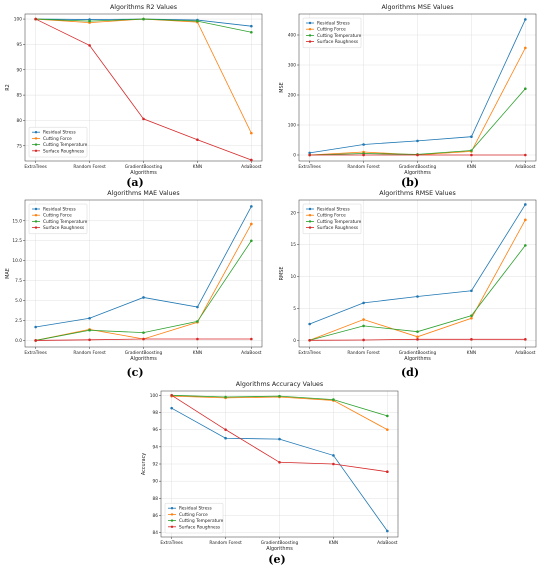 The height and width of the screenshot is (569, 550). What do you see at coordinates (18, 301) in the screenshot?
I see `y-tick-label: 5.0` at bounding box center [18, 301].